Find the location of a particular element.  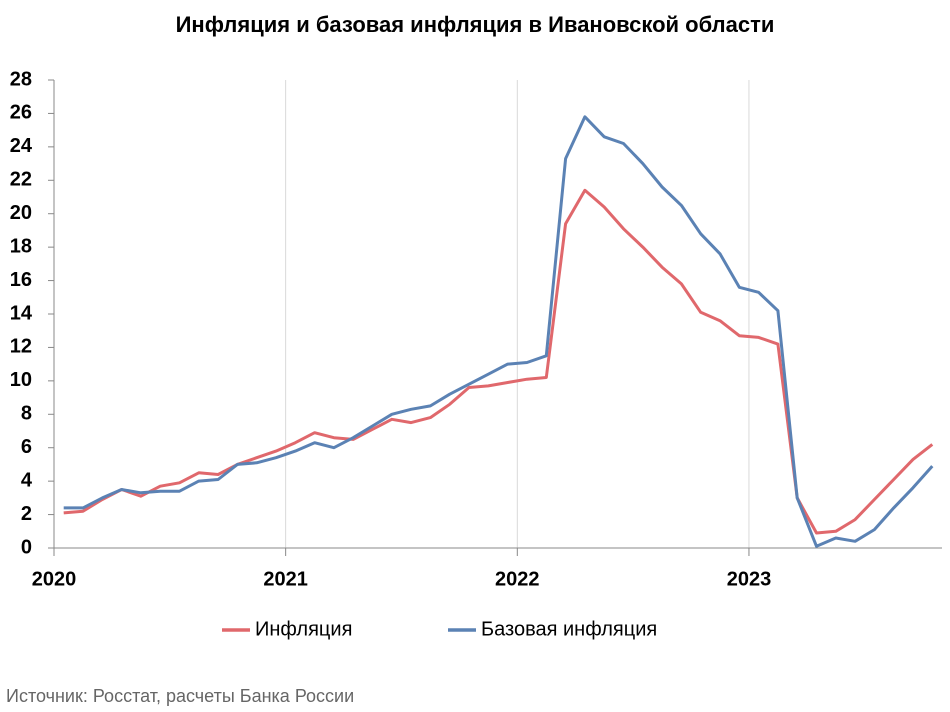

x-tick-label: 2023 is located at coordinates (749, 579).